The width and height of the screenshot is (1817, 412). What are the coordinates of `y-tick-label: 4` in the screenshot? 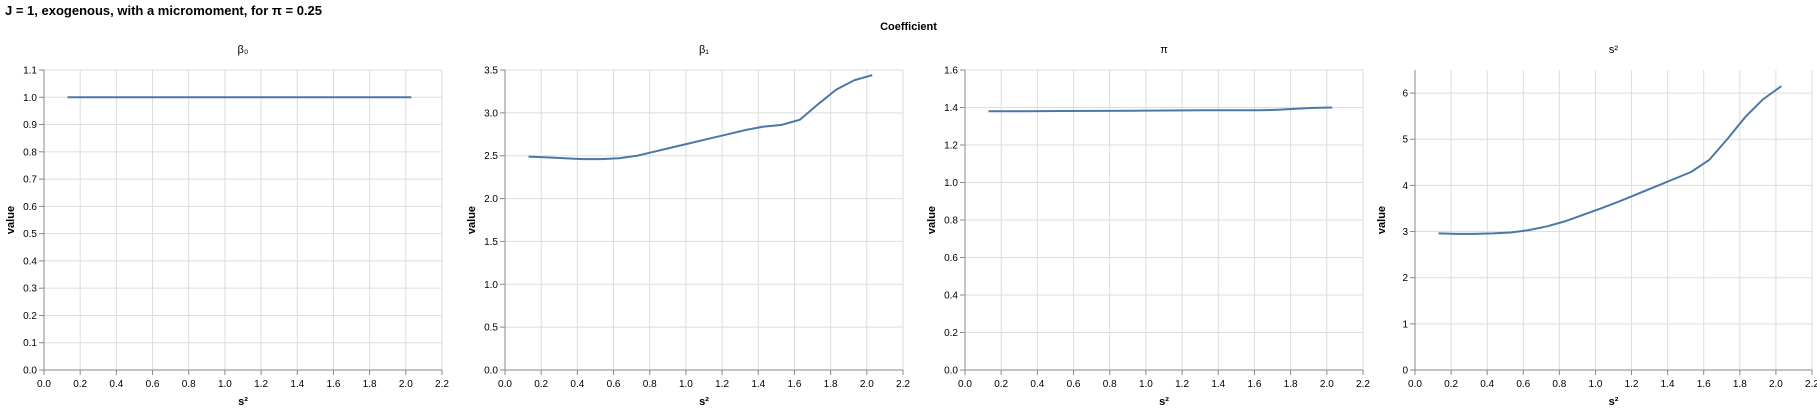 It's located at (1405, 186).